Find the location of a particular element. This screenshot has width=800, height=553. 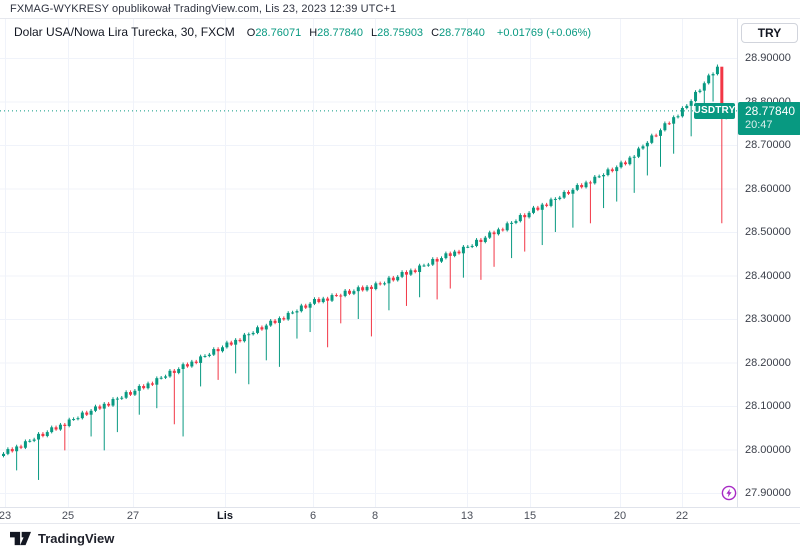

price-label: 28.77840 20:47 is located at coordinates (760, 301).